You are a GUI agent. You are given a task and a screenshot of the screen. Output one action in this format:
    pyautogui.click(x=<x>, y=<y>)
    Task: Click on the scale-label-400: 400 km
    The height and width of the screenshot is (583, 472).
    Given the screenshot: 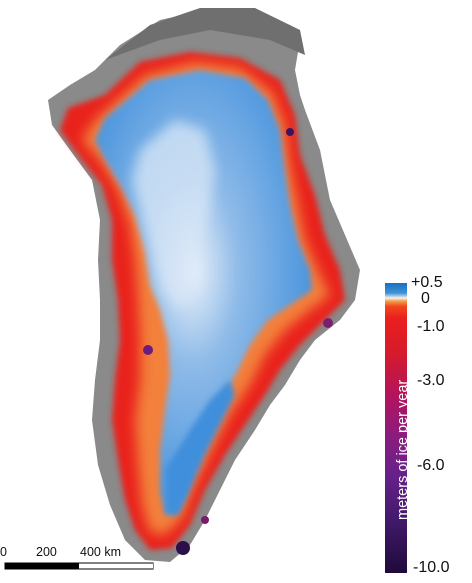 What is the action you would take?
    pyautogui.click(x=100, y=552)
    